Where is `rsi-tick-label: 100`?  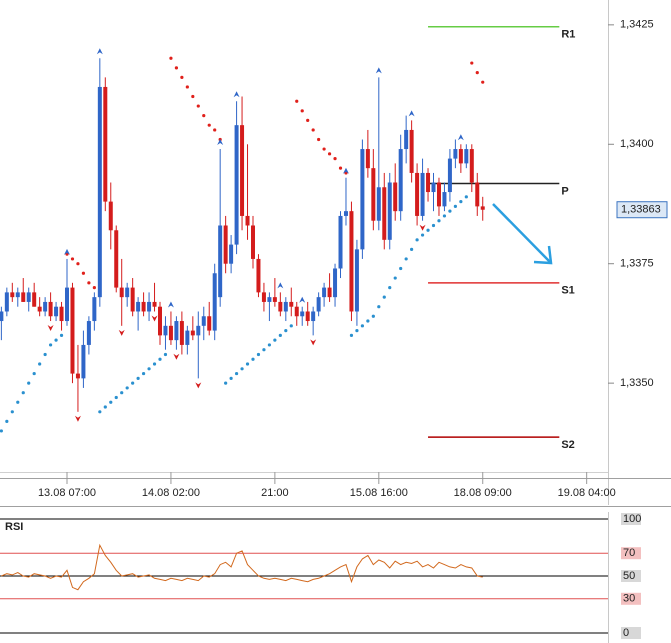 rsi-tick-label: 100 is located at coordinates (632, 519).